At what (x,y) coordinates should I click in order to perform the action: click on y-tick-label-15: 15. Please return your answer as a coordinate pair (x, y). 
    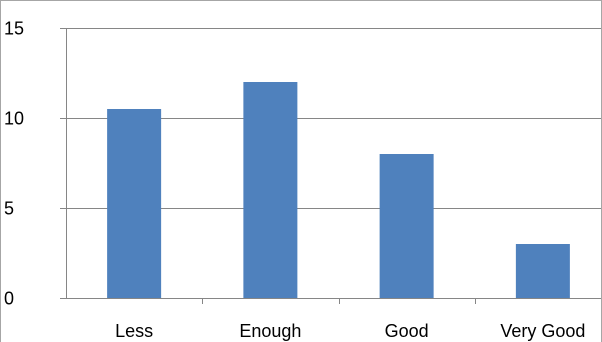
    Looking at the image, I should click on (14, 29).